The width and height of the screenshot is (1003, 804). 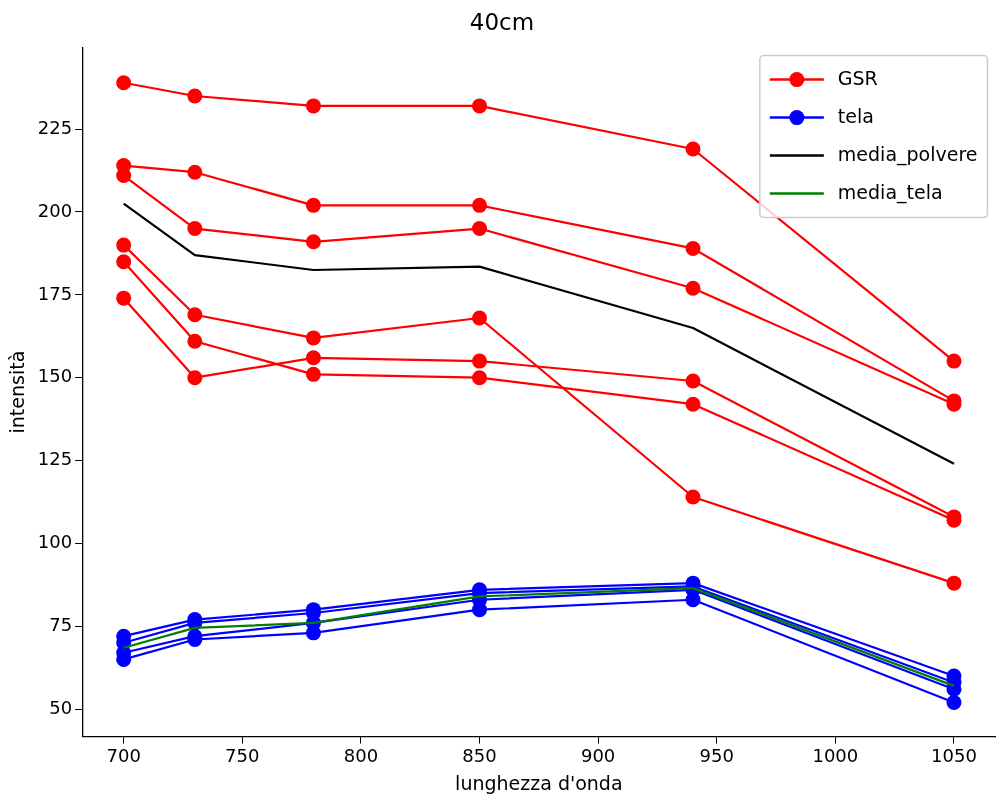 I want to click on x-tick-label: 700, so click(x=123, y=756).